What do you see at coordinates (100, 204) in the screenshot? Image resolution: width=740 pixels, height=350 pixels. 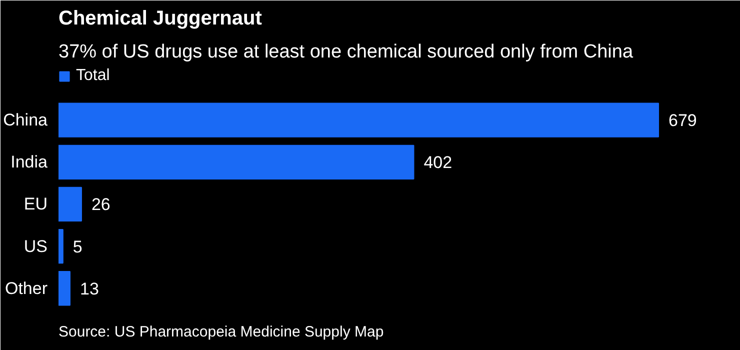 I see `data-label: 26` at bounding box center [100, 204].